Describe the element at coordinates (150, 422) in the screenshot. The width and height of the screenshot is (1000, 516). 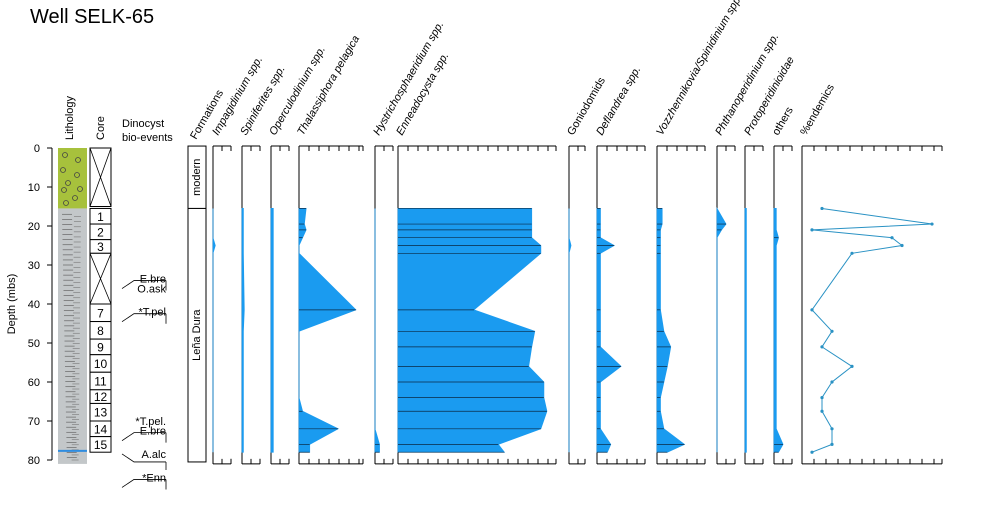
I see `bioevent-label: *T.pel.` at that location.